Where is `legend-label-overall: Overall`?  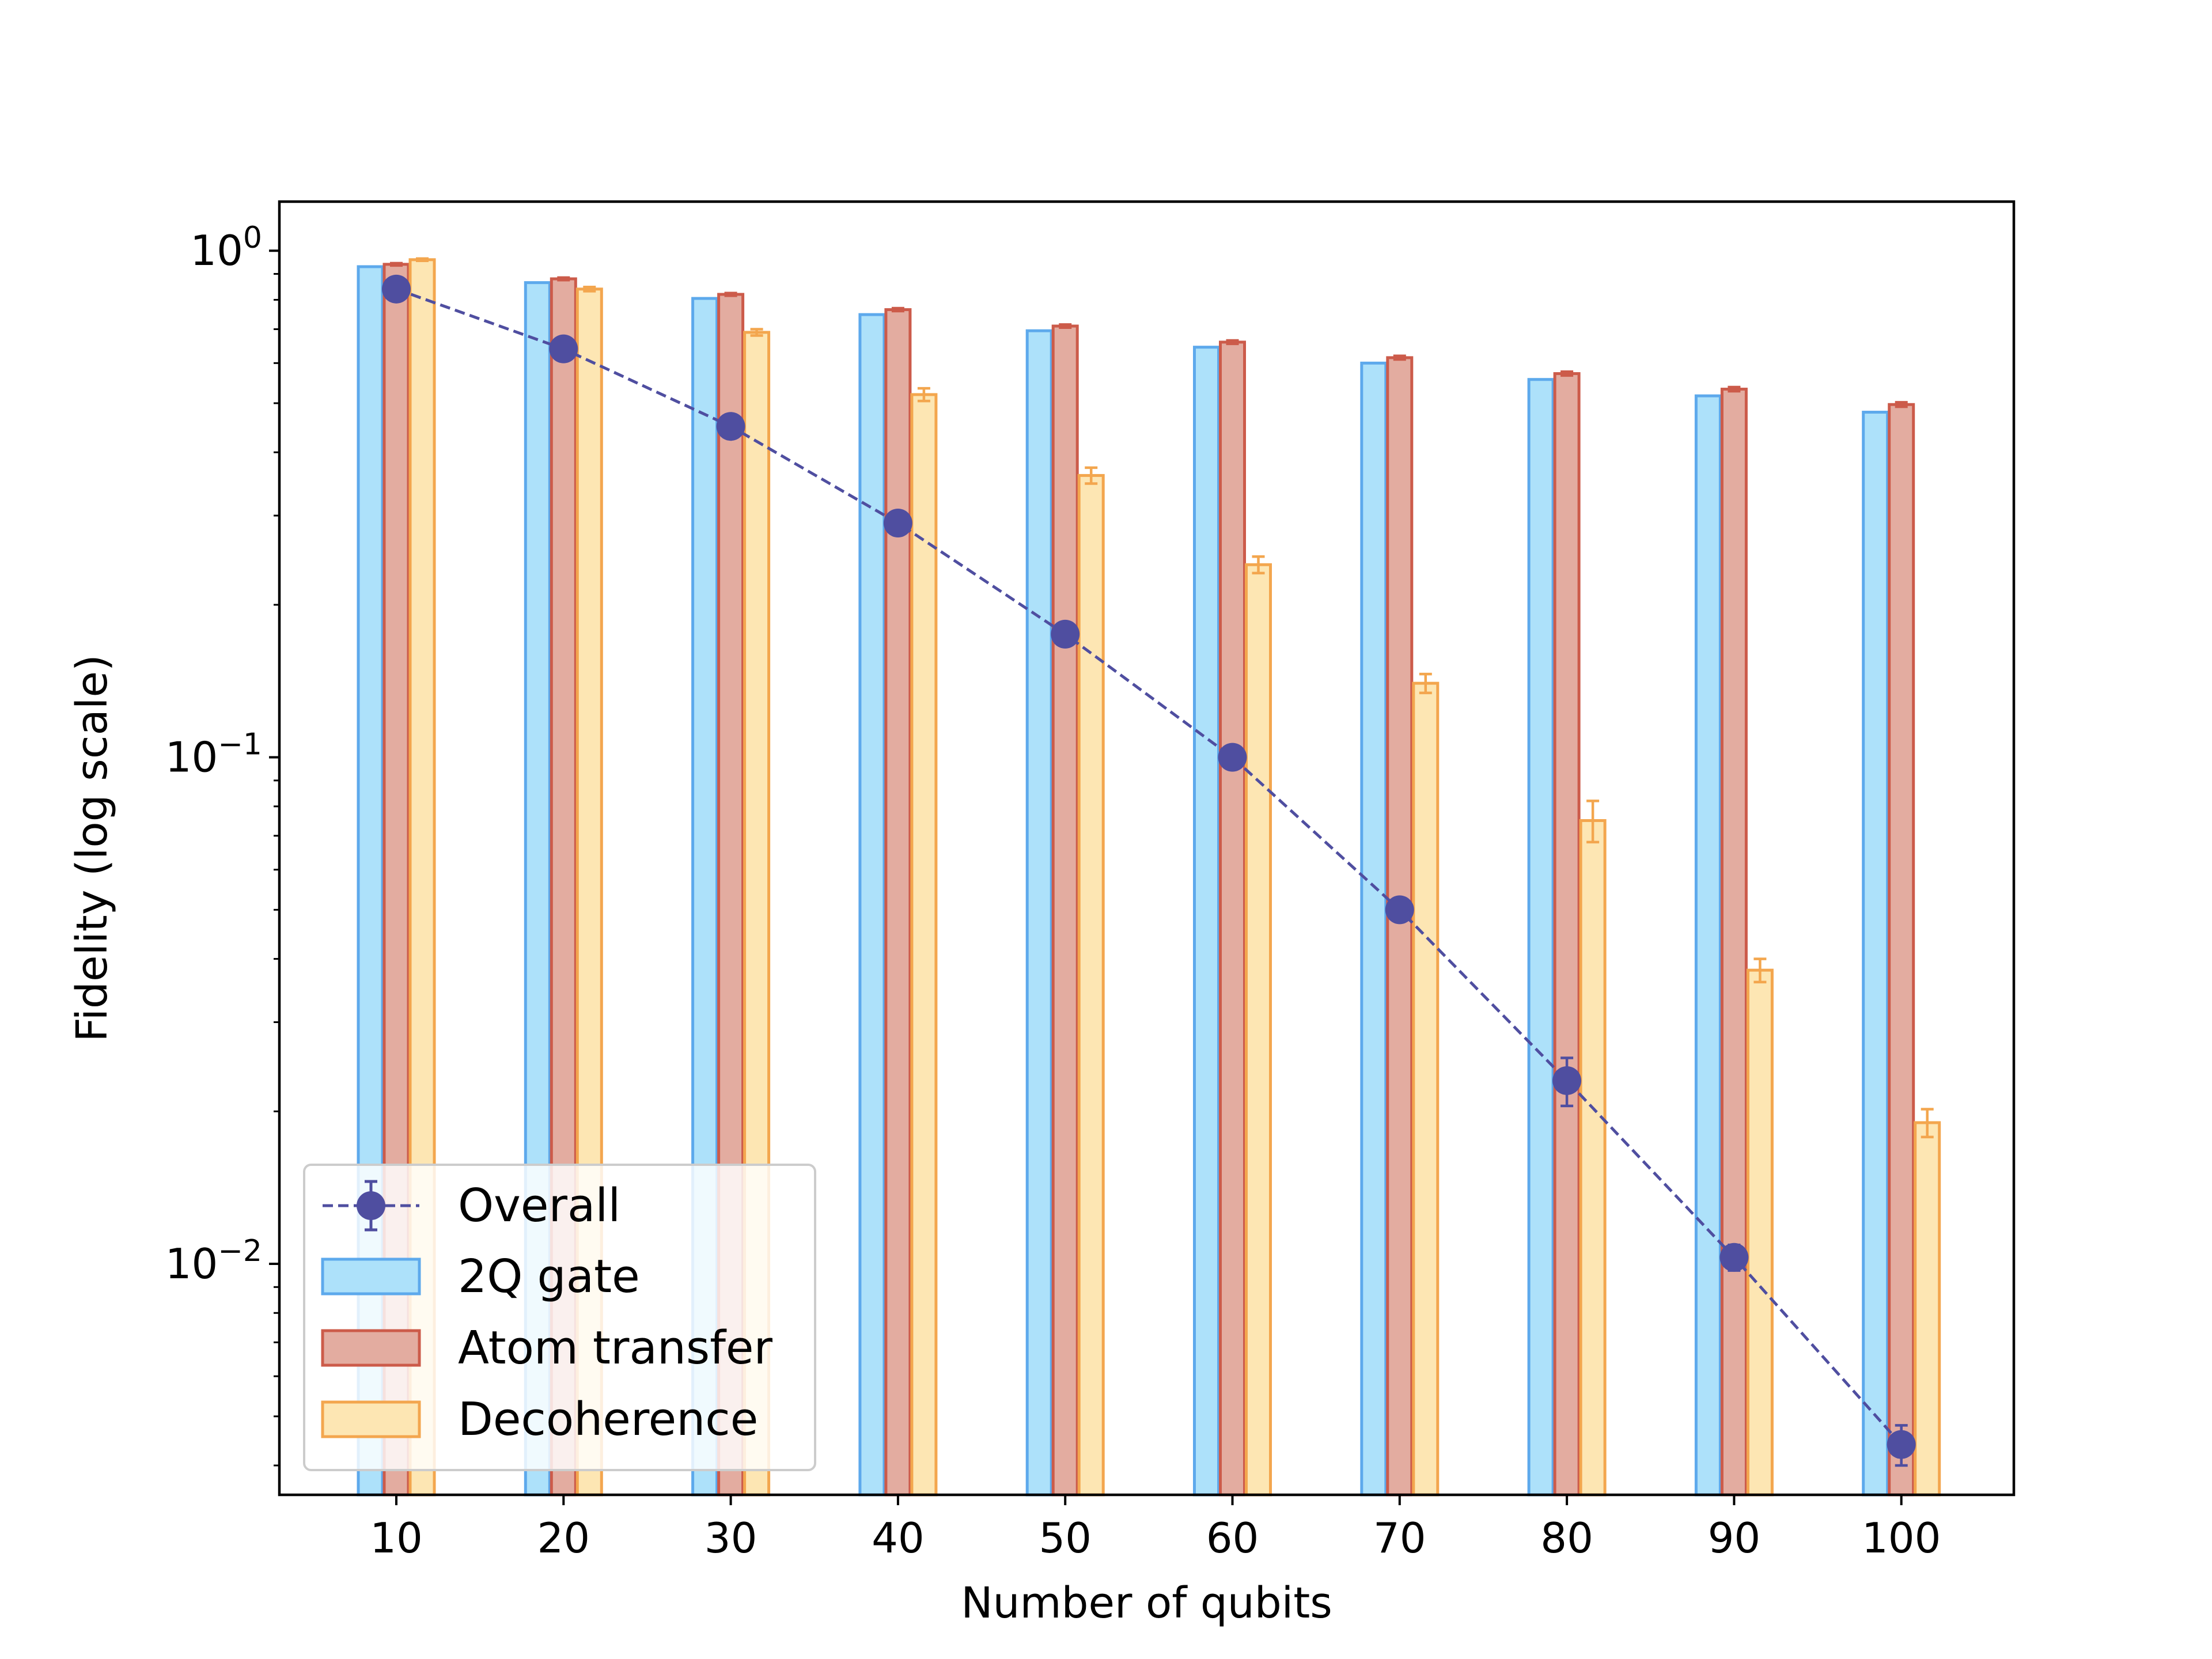 legend-label-overall: Overall is located at coordinates (539, 1205).